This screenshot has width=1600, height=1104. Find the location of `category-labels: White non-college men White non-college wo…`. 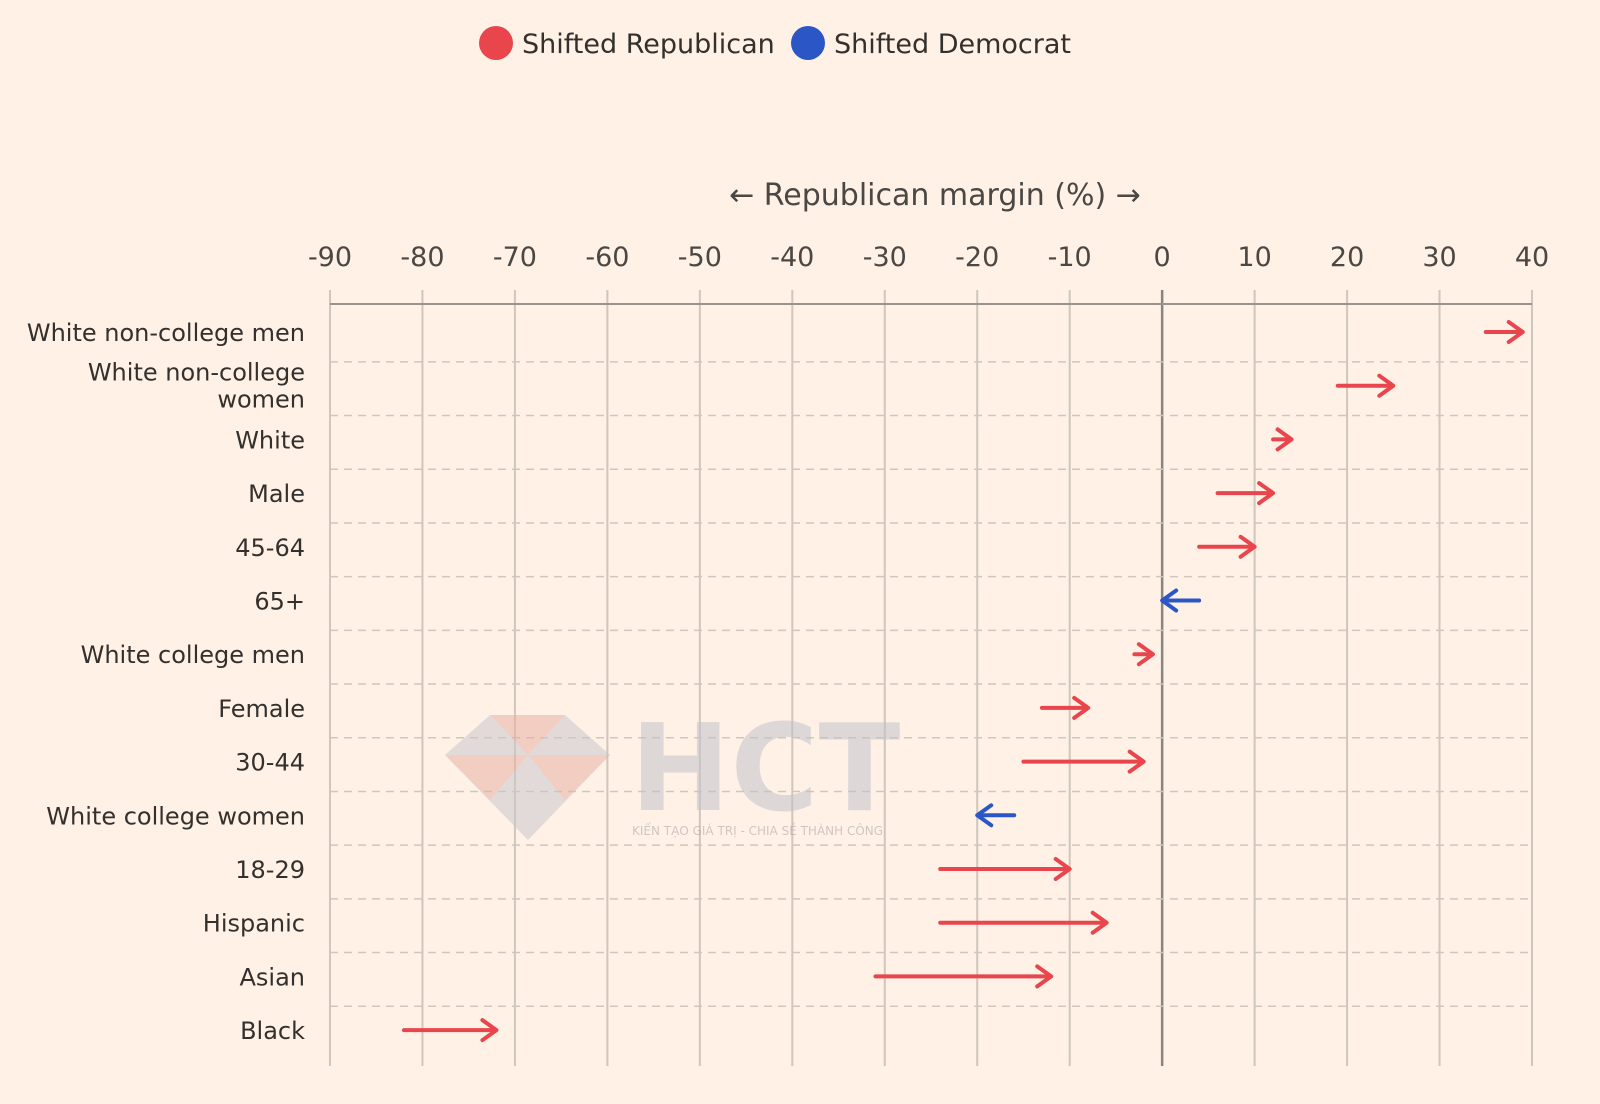

category-labels: White non-college men White non-college wo… is located at coordinates (166, 682).